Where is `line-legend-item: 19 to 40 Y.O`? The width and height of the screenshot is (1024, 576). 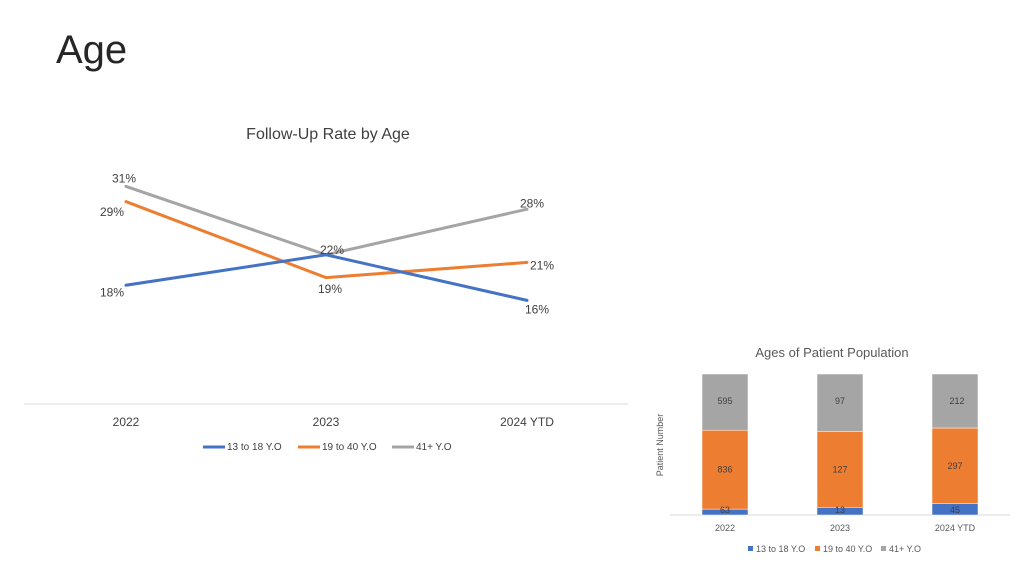
line-legend-item: 19 to 40 Y.O is located at coordinates (337, 447).